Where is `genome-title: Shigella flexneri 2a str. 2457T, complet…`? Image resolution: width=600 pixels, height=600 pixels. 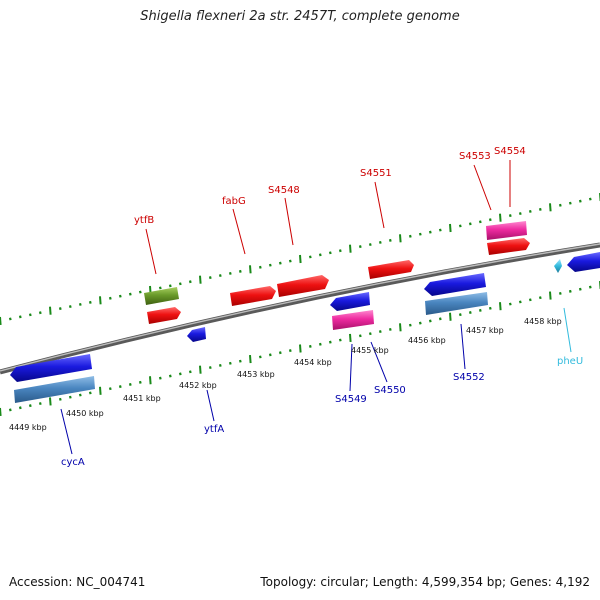
genome-title: Shigella flexneri 2a str. 2457T, complet… is located at coordinates (300, 16).